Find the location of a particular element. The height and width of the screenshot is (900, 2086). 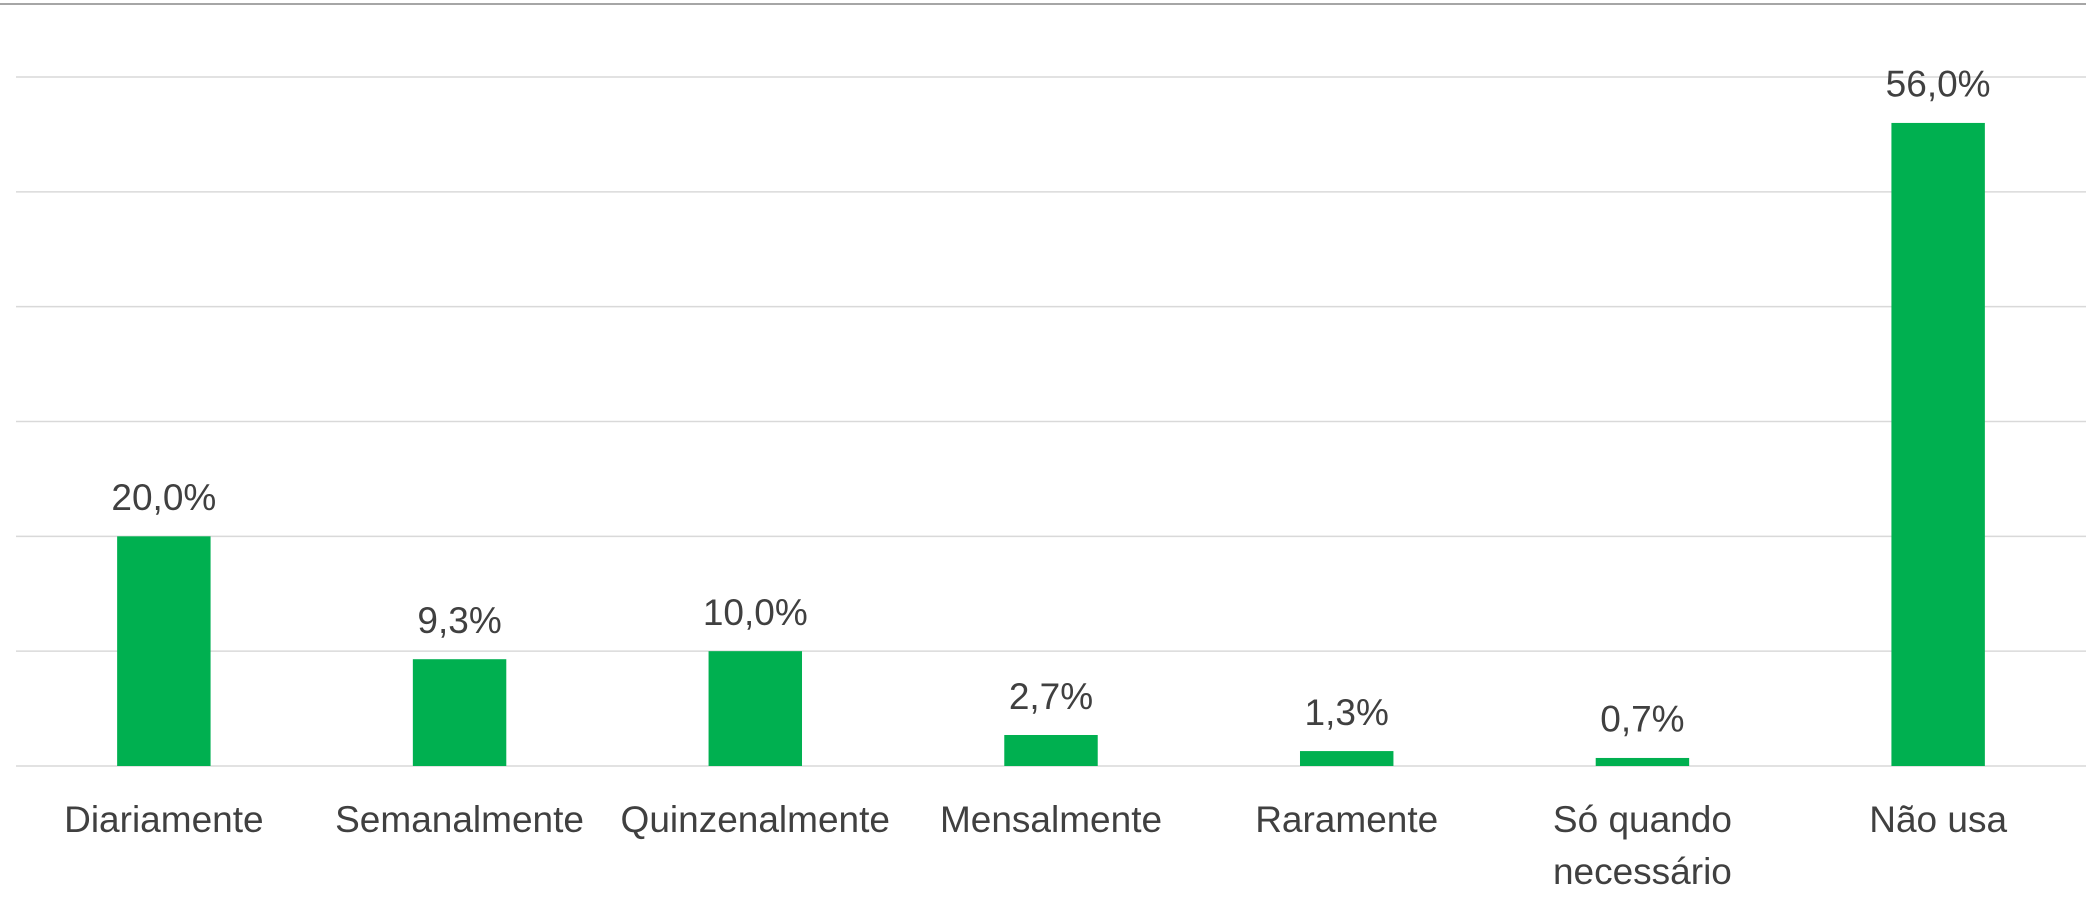

data-label: 20,0% is located at coordinates (163, 497).